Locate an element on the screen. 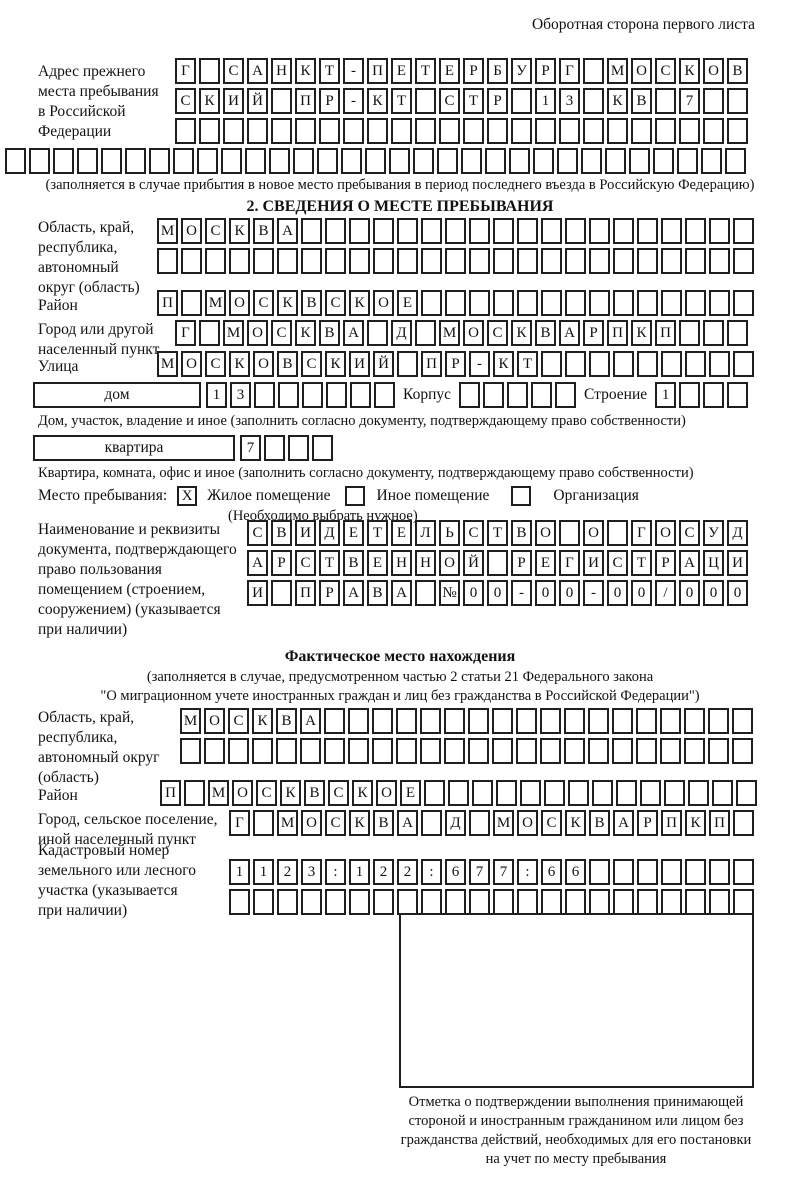 This screenshot has height=1180, width=800. char-box: В is located at coordinates (287, 364).